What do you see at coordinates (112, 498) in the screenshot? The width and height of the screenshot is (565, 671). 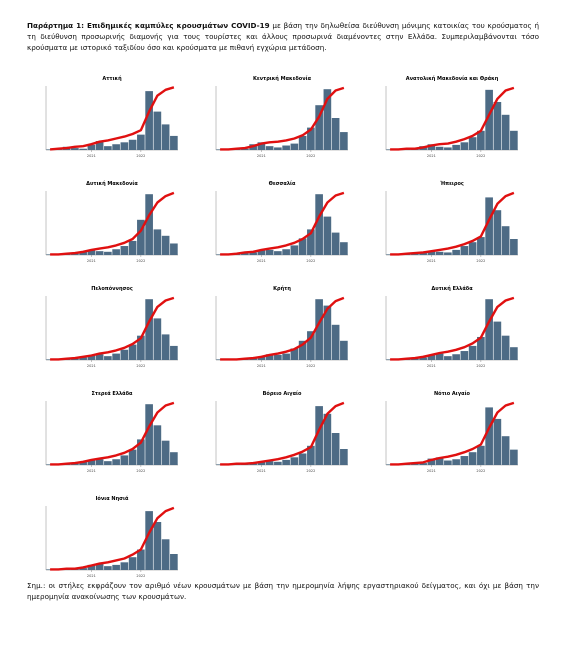 I see `chart-title: Ιόνια Νησιά` at bounding box center [112, 498].